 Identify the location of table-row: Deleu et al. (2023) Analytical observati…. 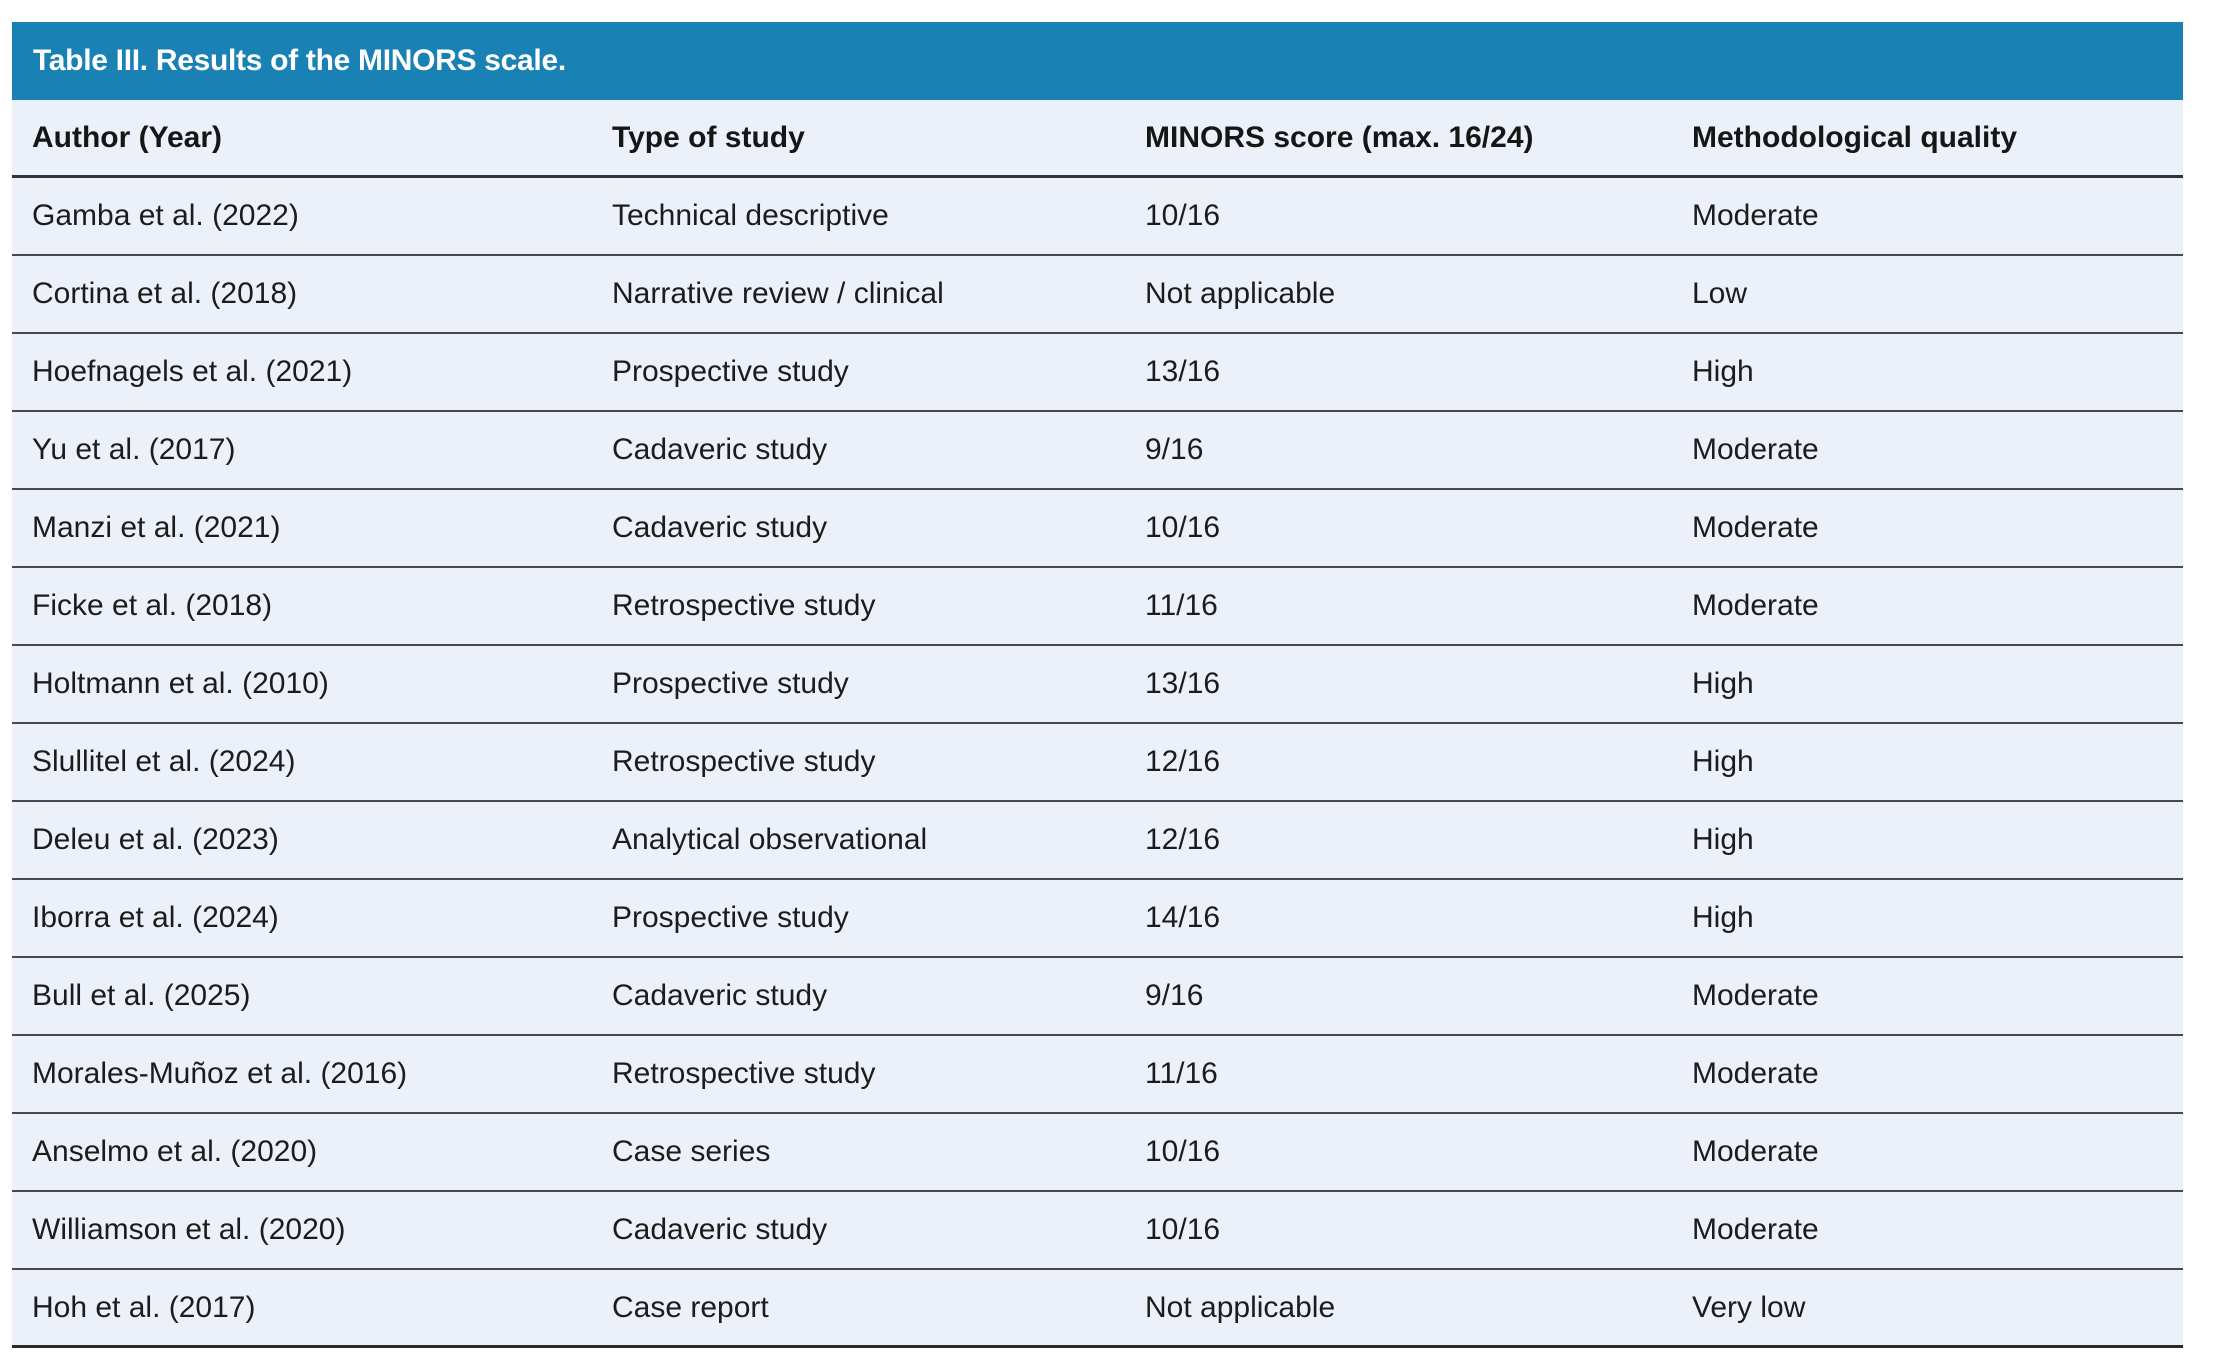
(1097, 841).